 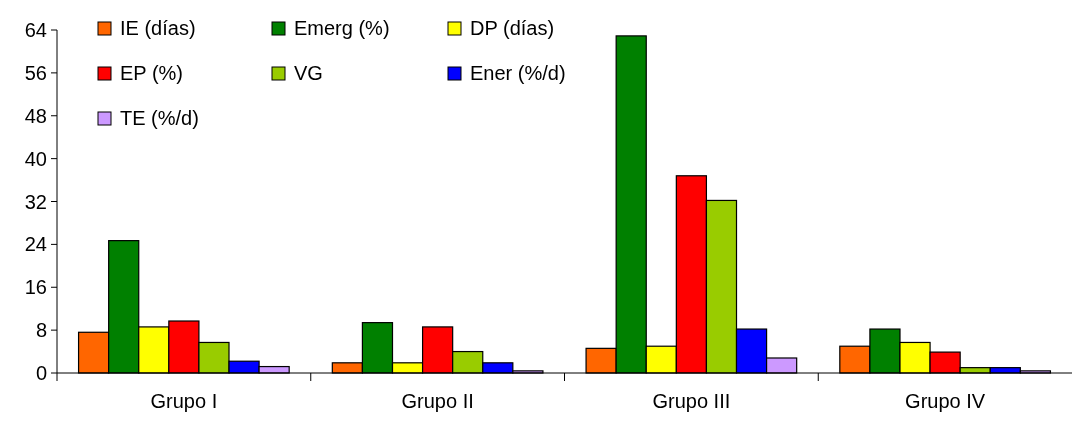 I want to click on legend-label: VG, so click(x=308, y=73).